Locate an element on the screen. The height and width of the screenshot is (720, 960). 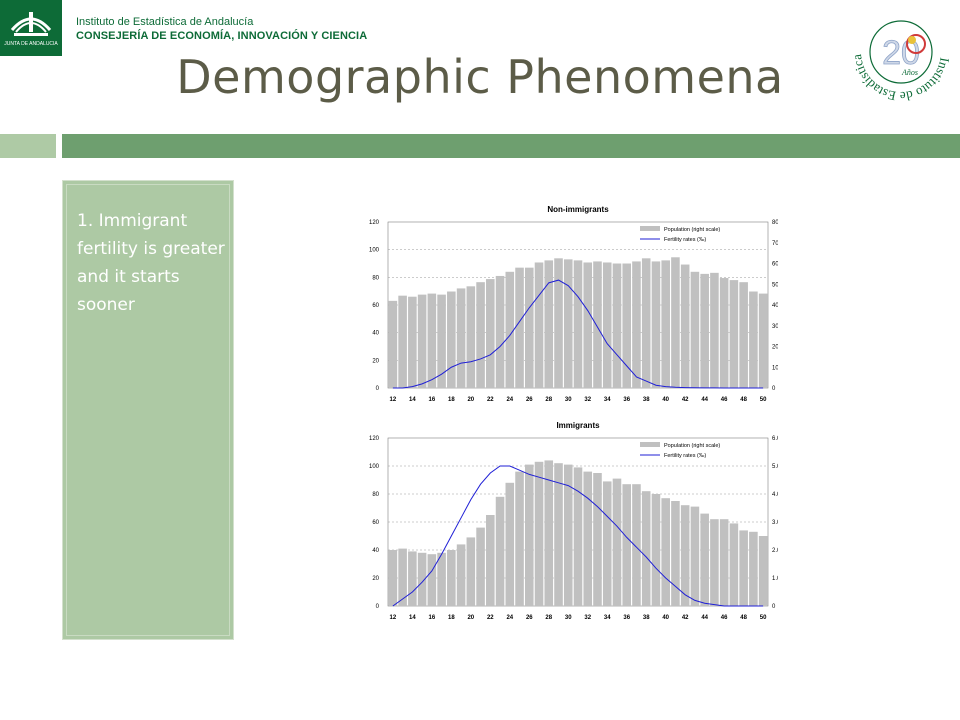
chart-2-x-tick-label: 32 is located at coordinates (587, 618).